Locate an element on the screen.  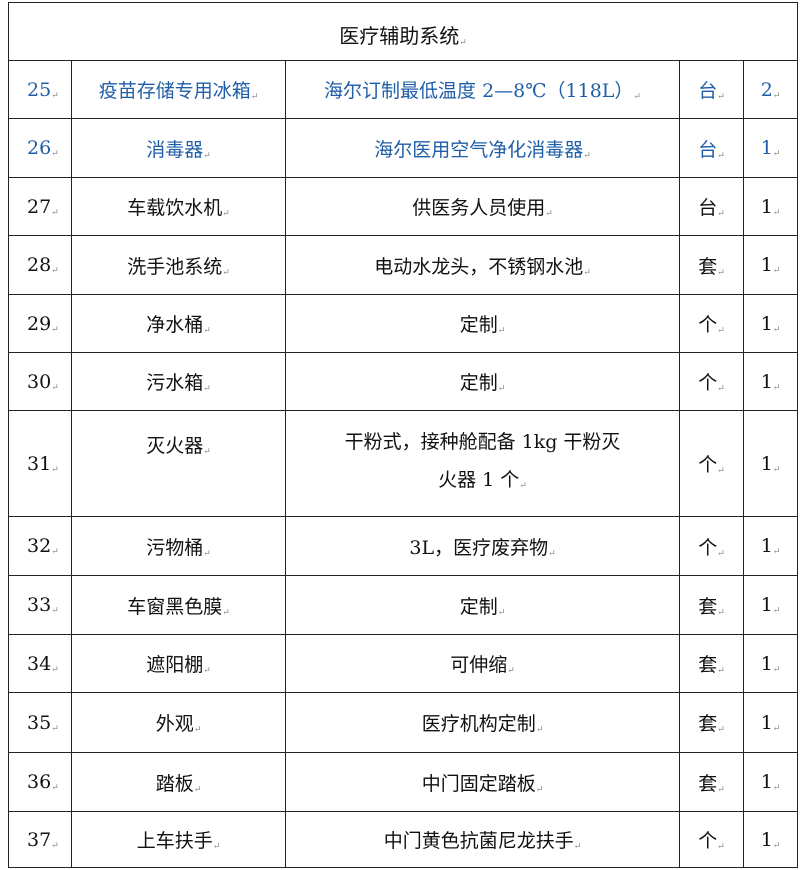
item-number: 26 is located at coordinates (39, 148).